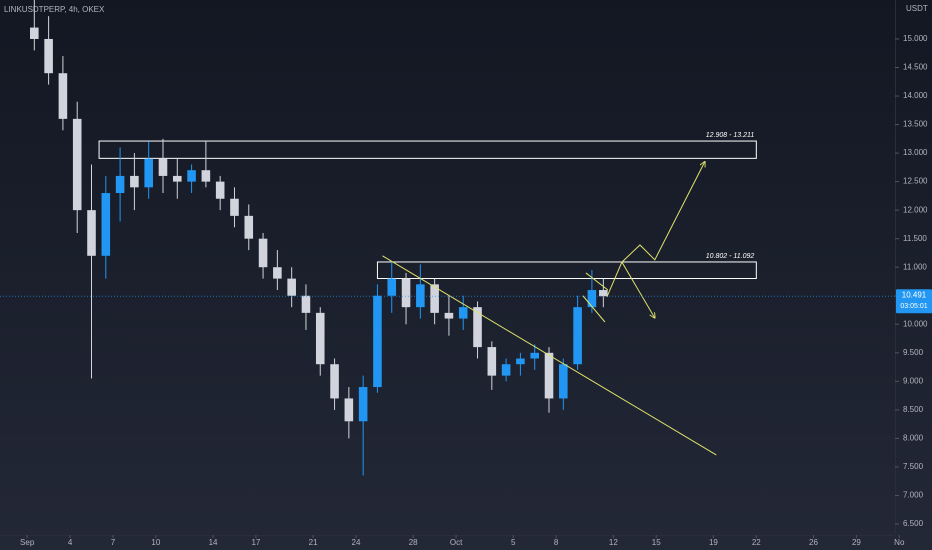  I want to click on x-tick-label: 29, so click(856, 542).